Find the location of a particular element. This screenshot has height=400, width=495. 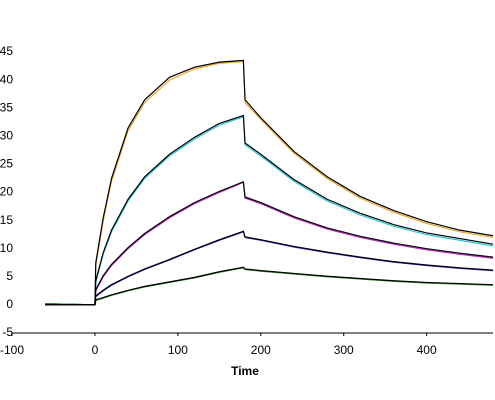

x-tick-label: -100 is located at coordinates (12, 350).